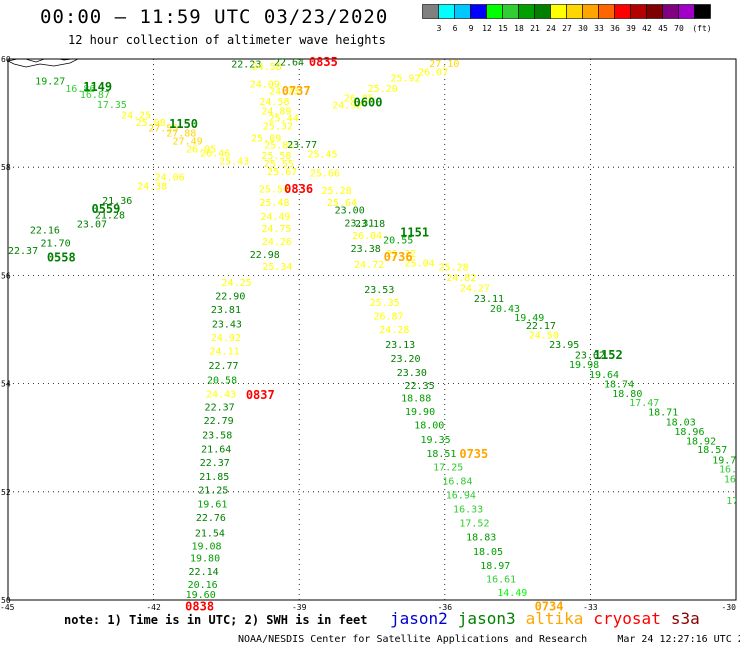  I want to click on legend-label: 3, so click(439, 28).